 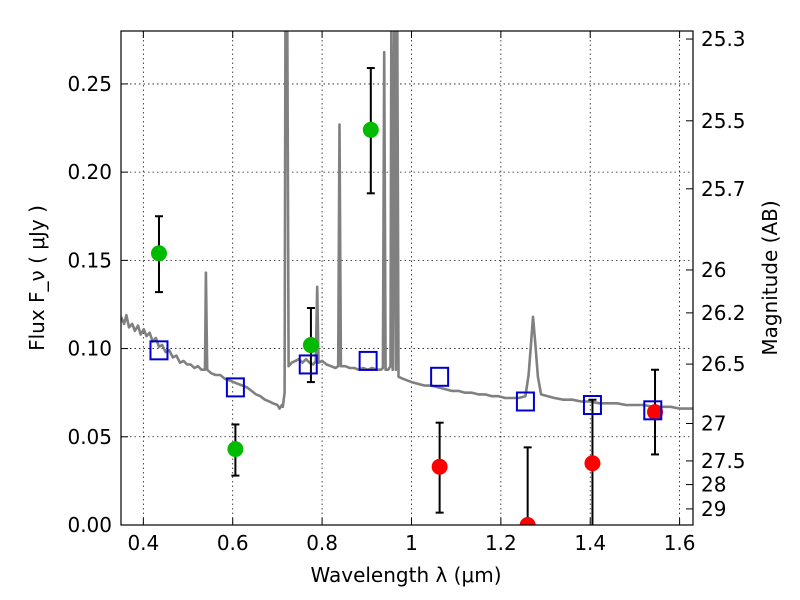 What do you see at coordinates (680, 543) in the screenshot?
I see `x-tick-label: 1.6` at bounding box center [680, 543].